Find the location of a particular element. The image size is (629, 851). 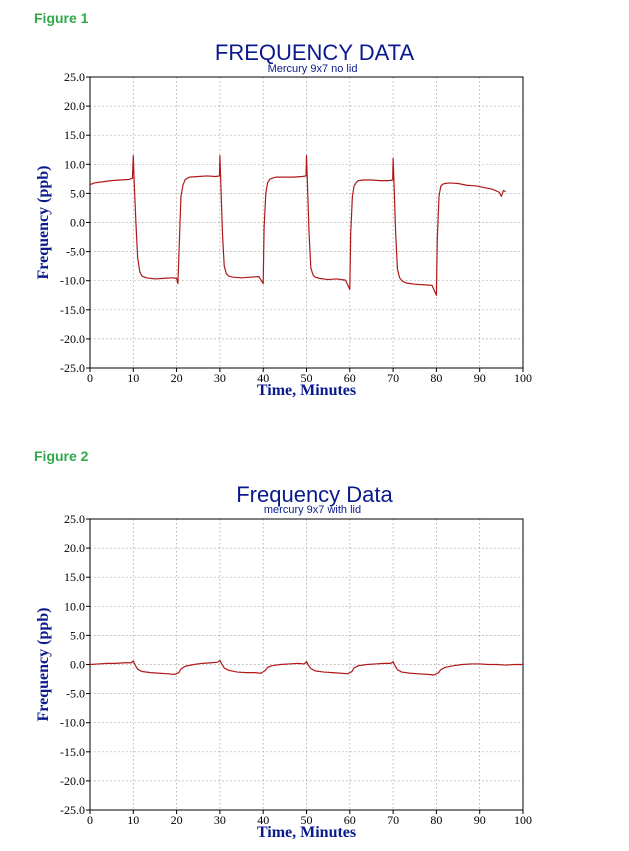

figure-1-label: Figure 1 is located at coordinates (61, 18).